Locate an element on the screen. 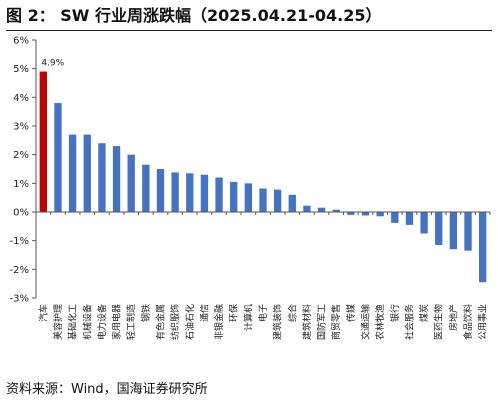 This screenshot has width=498, height=405. x-tick-label: 建筑装饰 is located at coordinates (278, 322).